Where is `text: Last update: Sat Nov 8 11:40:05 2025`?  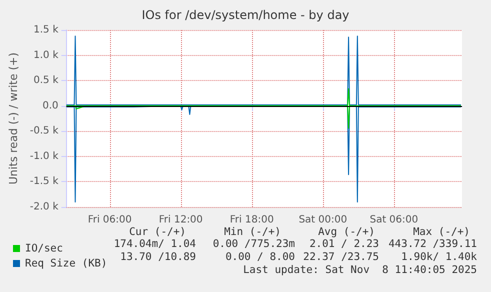 text: Last update: Sat Nov 8 11:40:05 2025 is located at coordinates (360, 270).